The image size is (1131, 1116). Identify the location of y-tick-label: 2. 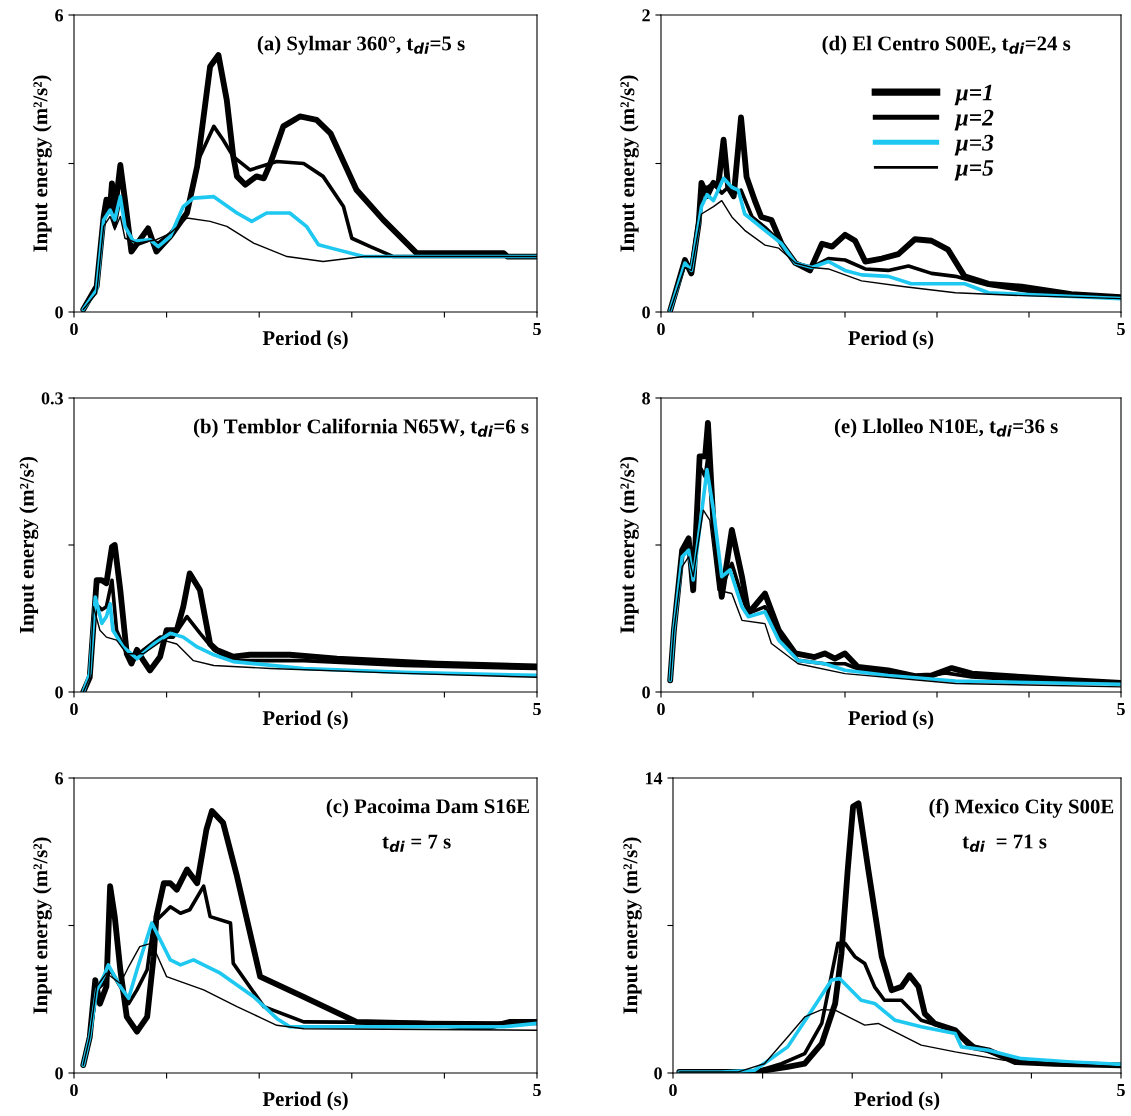
(646, 15).